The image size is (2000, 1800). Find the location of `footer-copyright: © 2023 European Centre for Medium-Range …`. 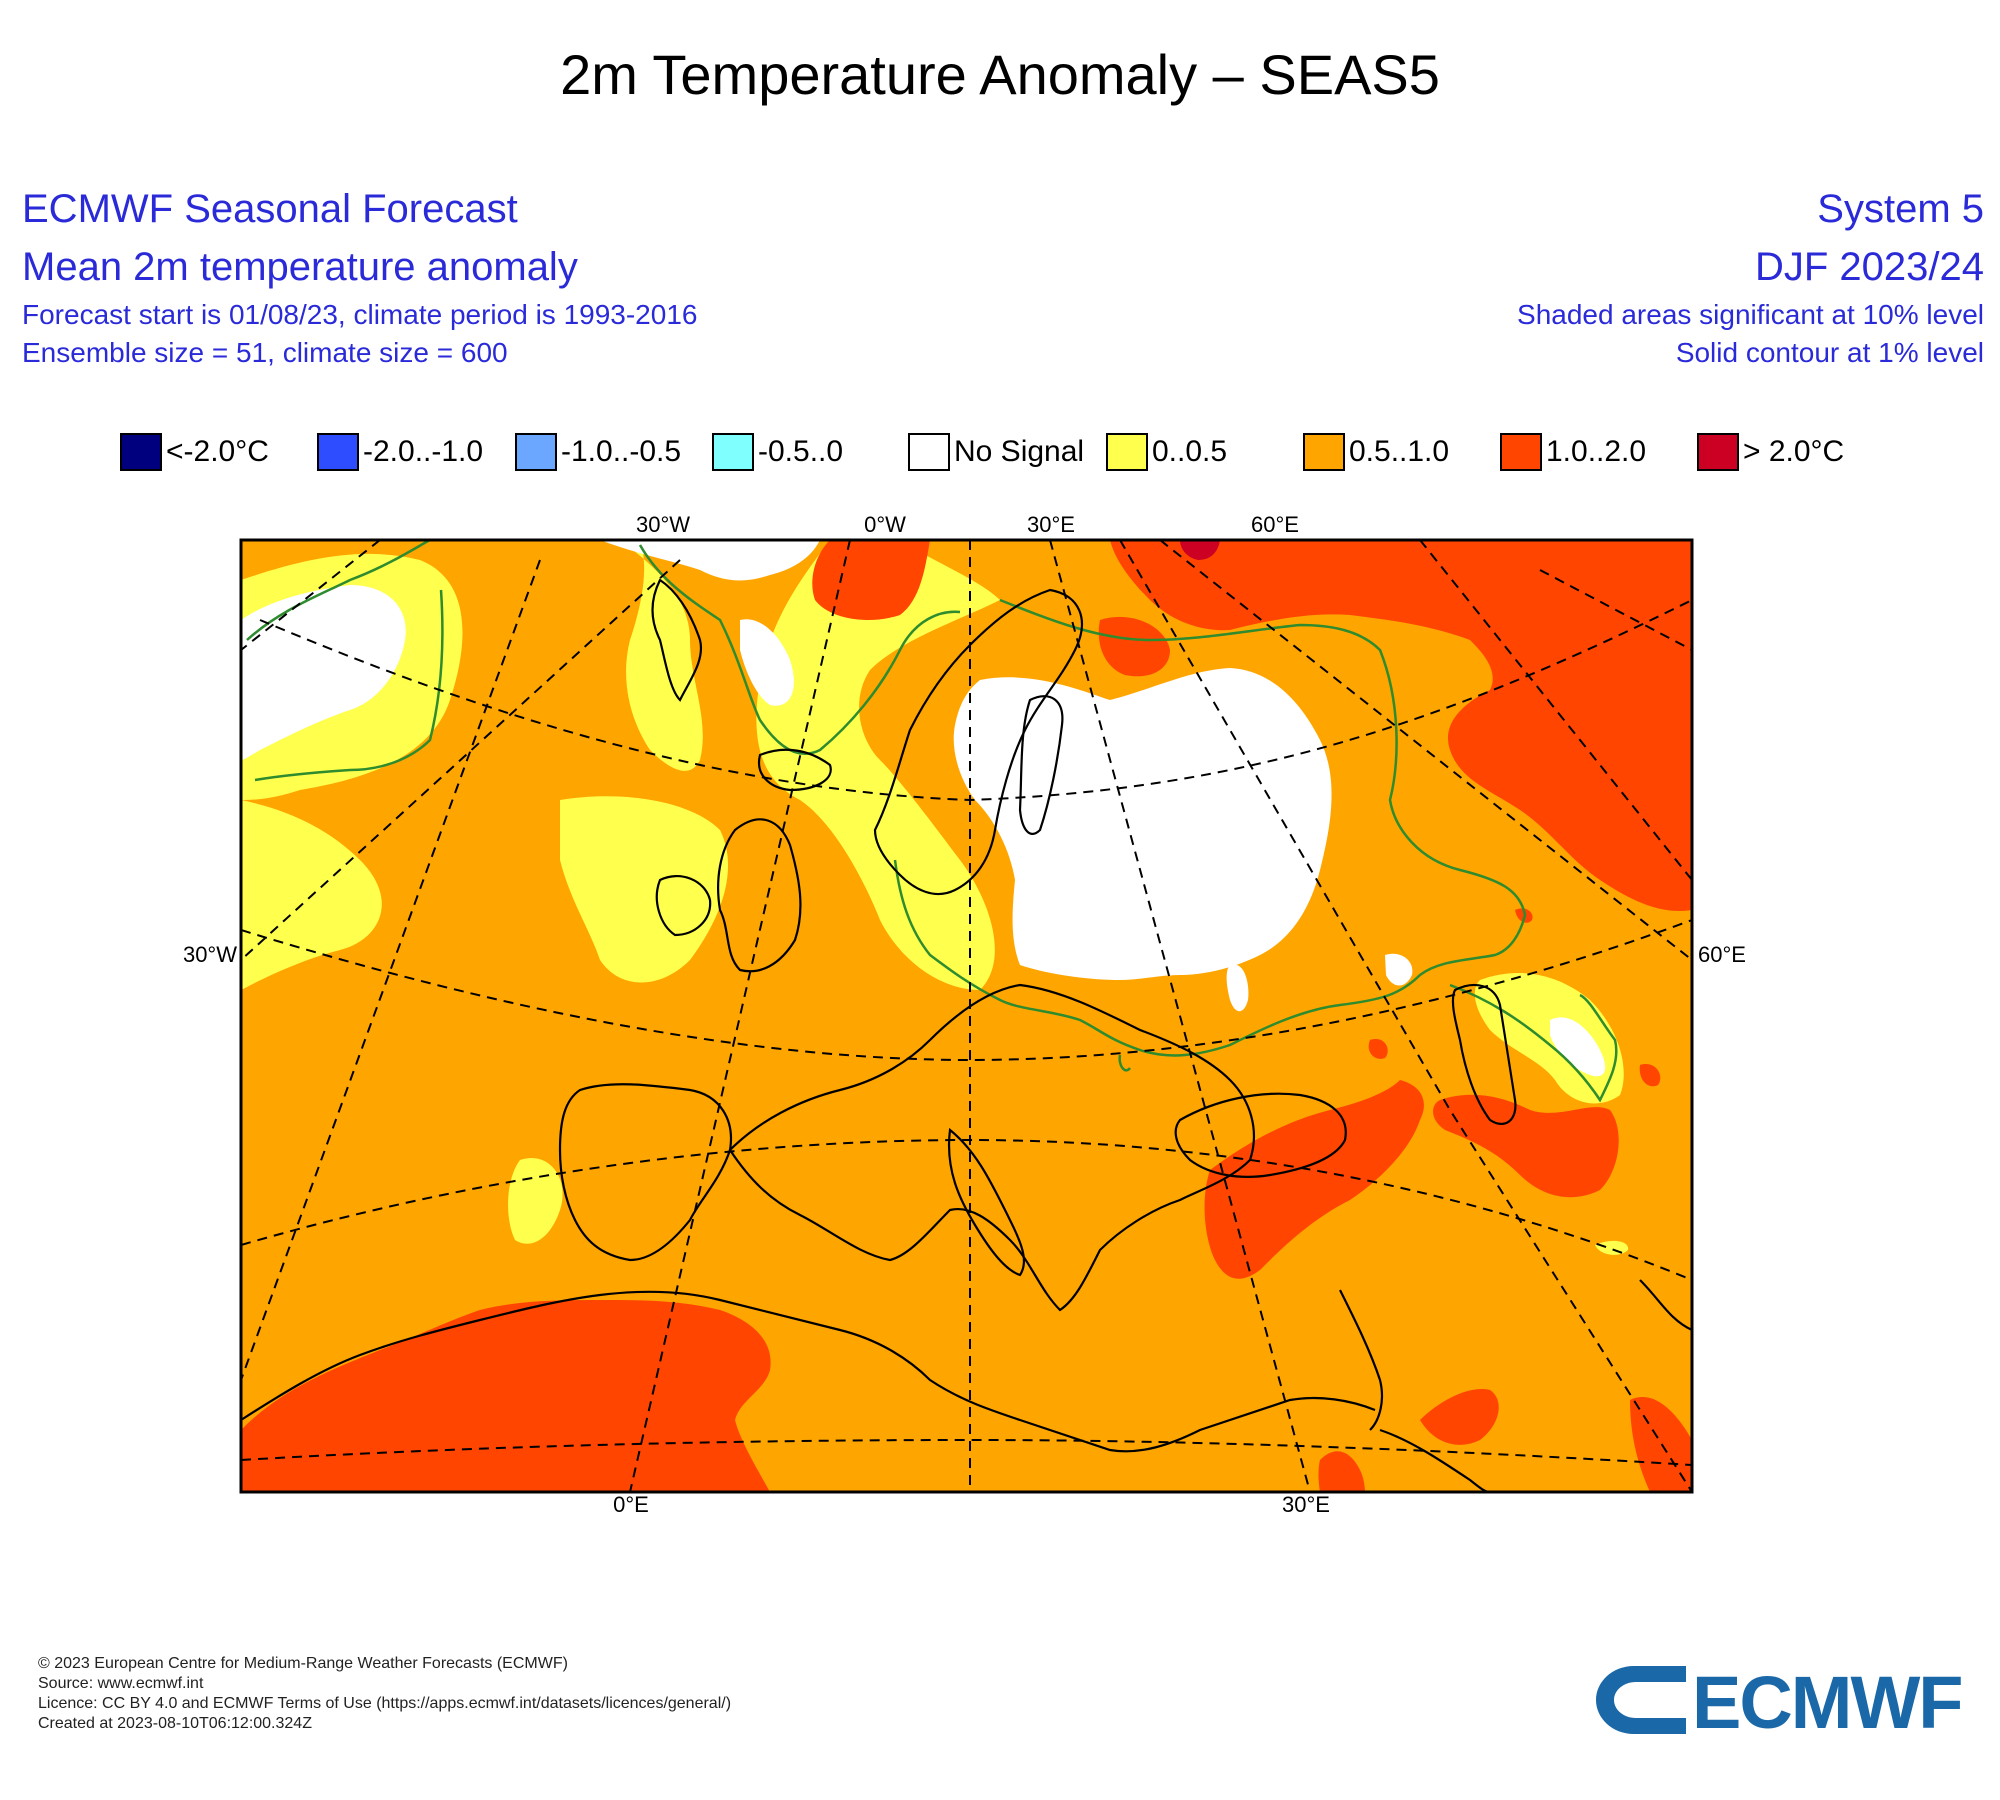

footer-copyright: © 2023 European Centre for Medium-Range … is located at coordinates (303, 1663).